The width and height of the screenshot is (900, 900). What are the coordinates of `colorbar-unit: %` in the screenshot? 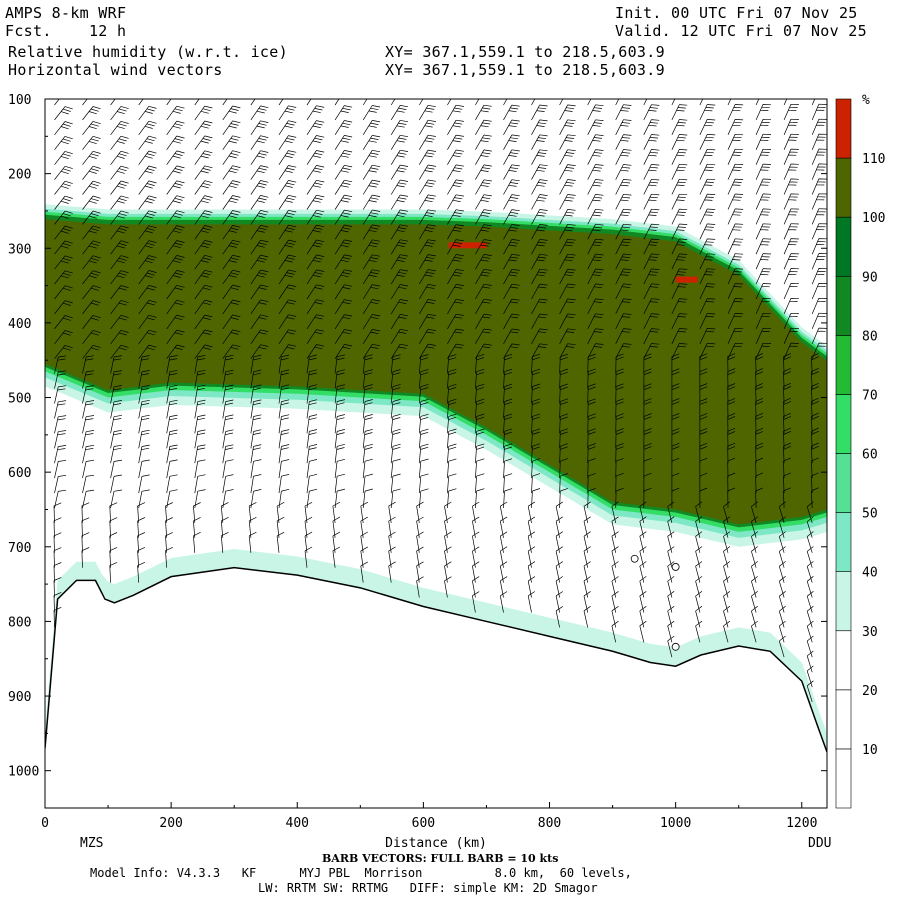 It's located at (866, 100).